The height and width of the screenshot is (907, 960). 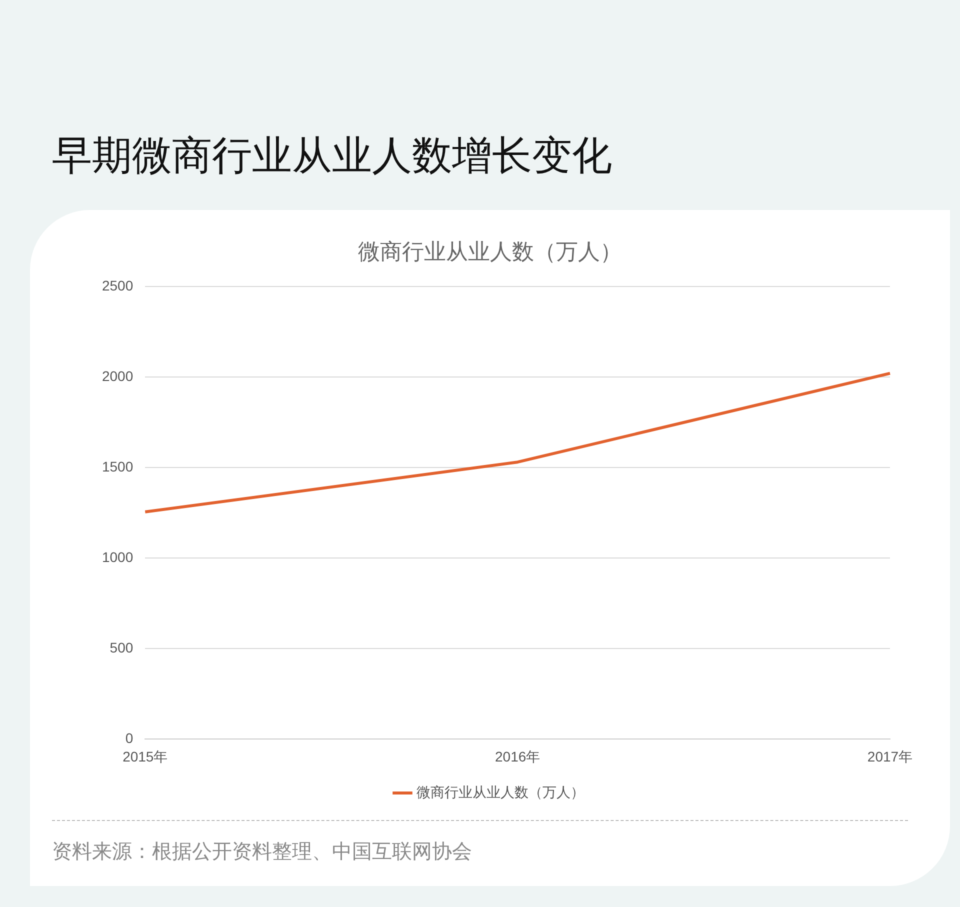 I want to click on text: 资料来源：根据公开资料整理、中国互联网协会, so click(x=262, y=851).